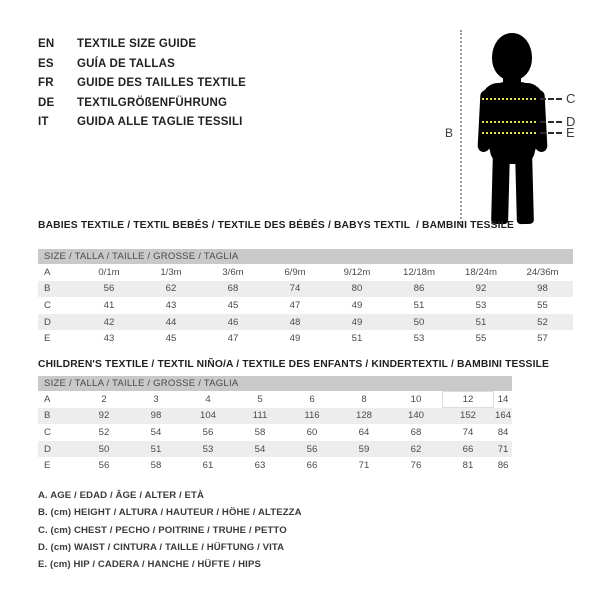 This screenshot has height=600, width=600. What do you see at coordinates (43, 122) in the screenshot?
I see `language-code: IT` at bounding box center [43, 122].